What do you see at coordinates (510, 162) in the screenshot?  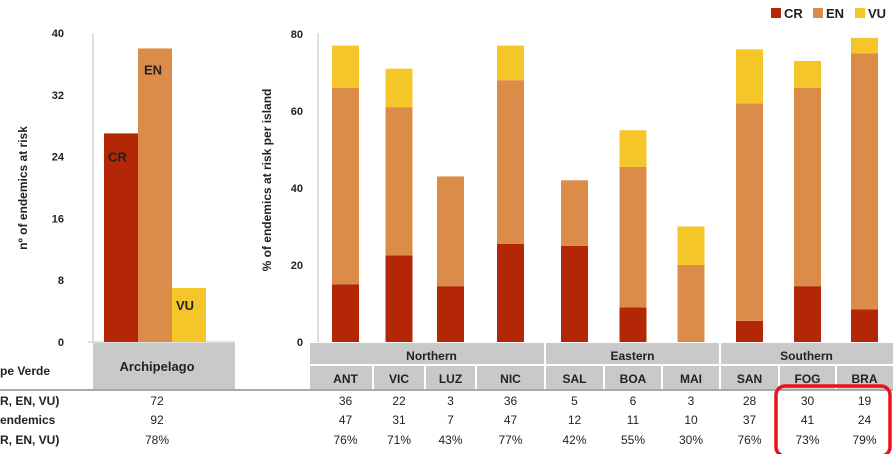 I see `bar-nic-en` at bounding box center [510, 162].